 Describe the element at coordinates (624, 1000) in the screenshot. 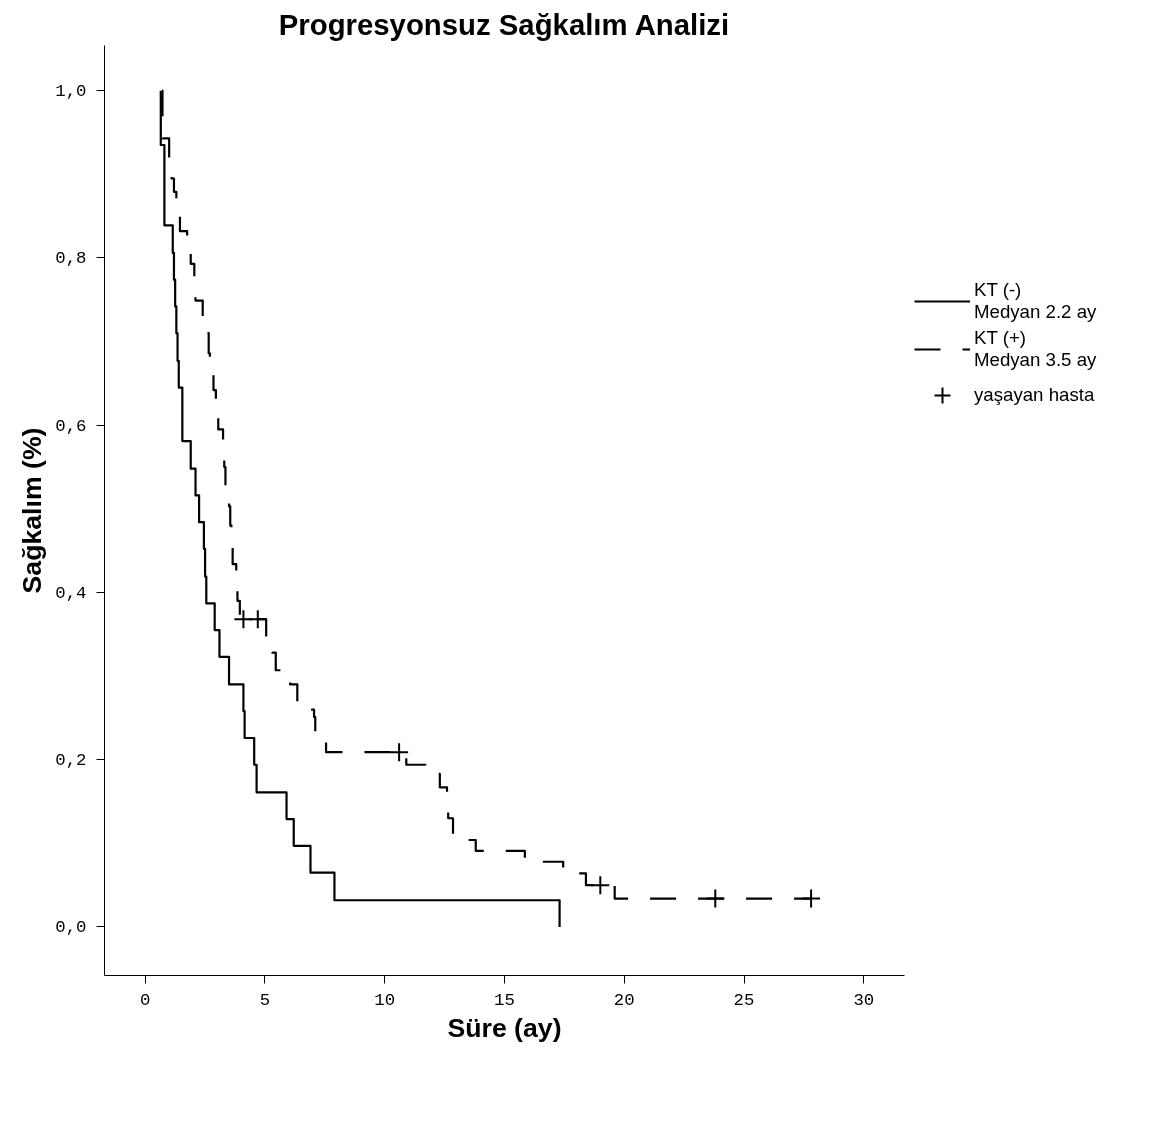

I see `x-tick-label: 20` at that location.